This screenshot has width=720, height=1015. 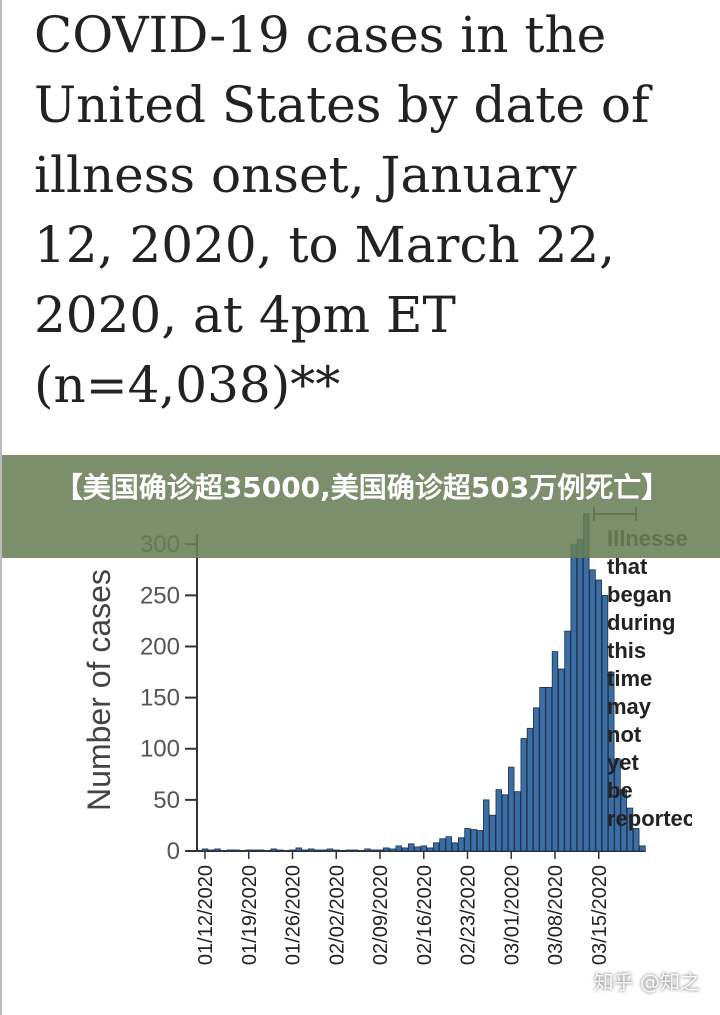 I want to click on annotation-text: began, so click(x=639, y=594).